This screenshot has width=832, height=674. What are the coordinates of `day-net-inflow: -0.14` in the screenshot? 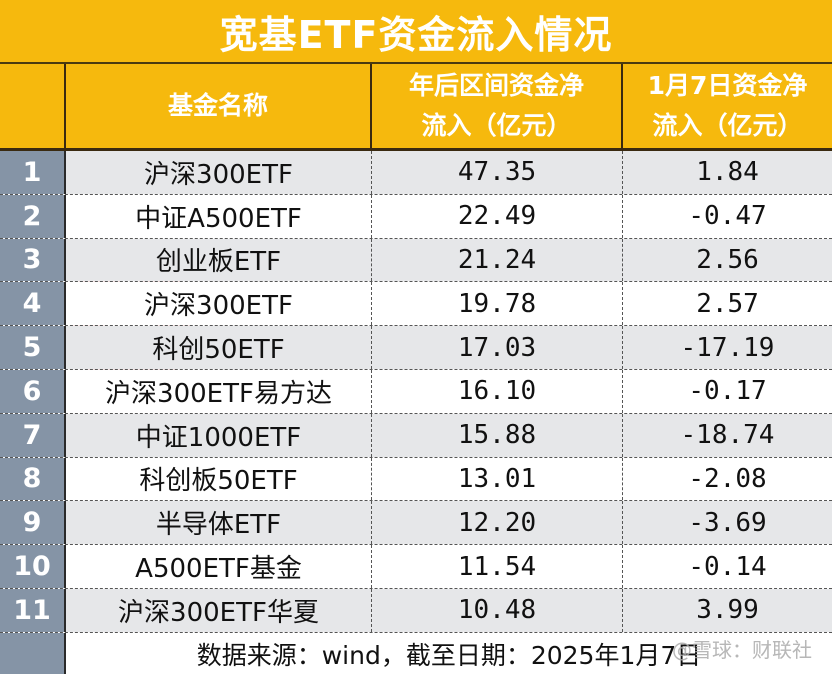 It's located at (727, 566).